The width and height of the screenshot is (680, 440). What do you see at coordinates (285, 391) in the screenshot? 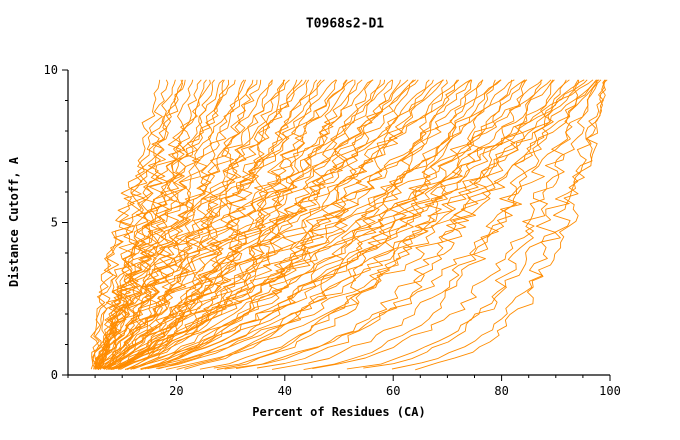
I see `x-tick-label: 40` at bounding box center [285, 391].